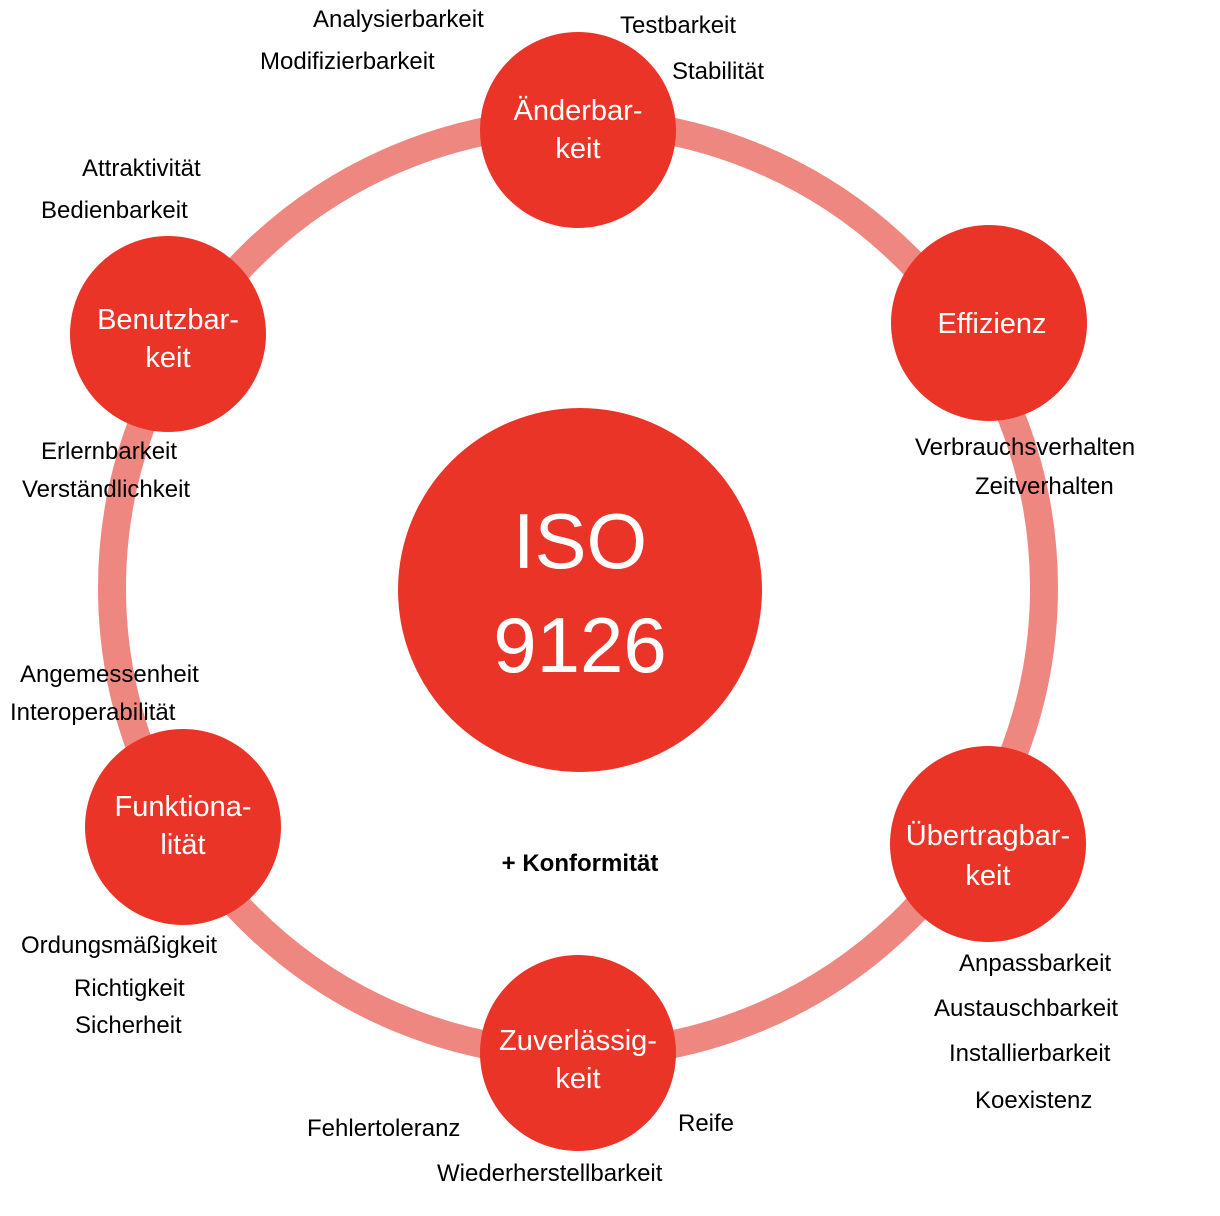 The image size is (1220, 1216). Describe the element at coordinates (1025, 447) in the screenshot. I see `sub-verbrauchsverhalten: Verbrauchsverhalten` at that location.